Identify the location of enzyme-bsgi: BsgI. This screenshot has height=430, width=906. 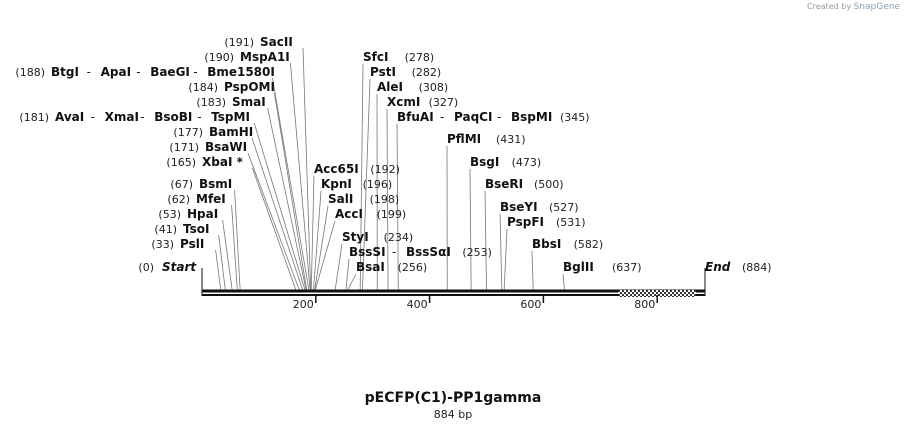
(484, 162).